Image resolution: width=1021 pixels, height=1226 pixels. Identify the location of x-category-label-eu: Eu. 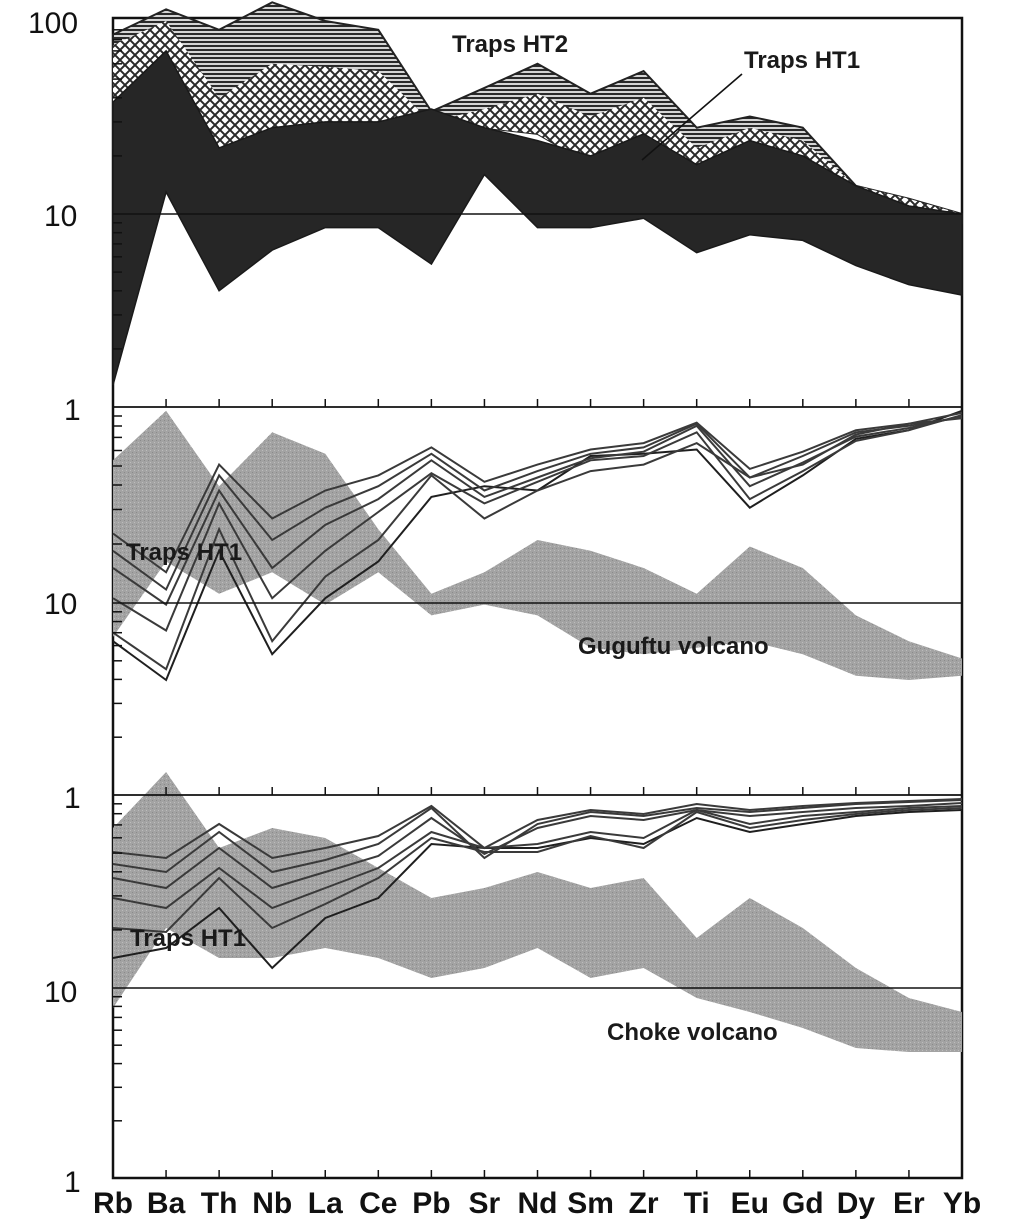
(750, 1203).